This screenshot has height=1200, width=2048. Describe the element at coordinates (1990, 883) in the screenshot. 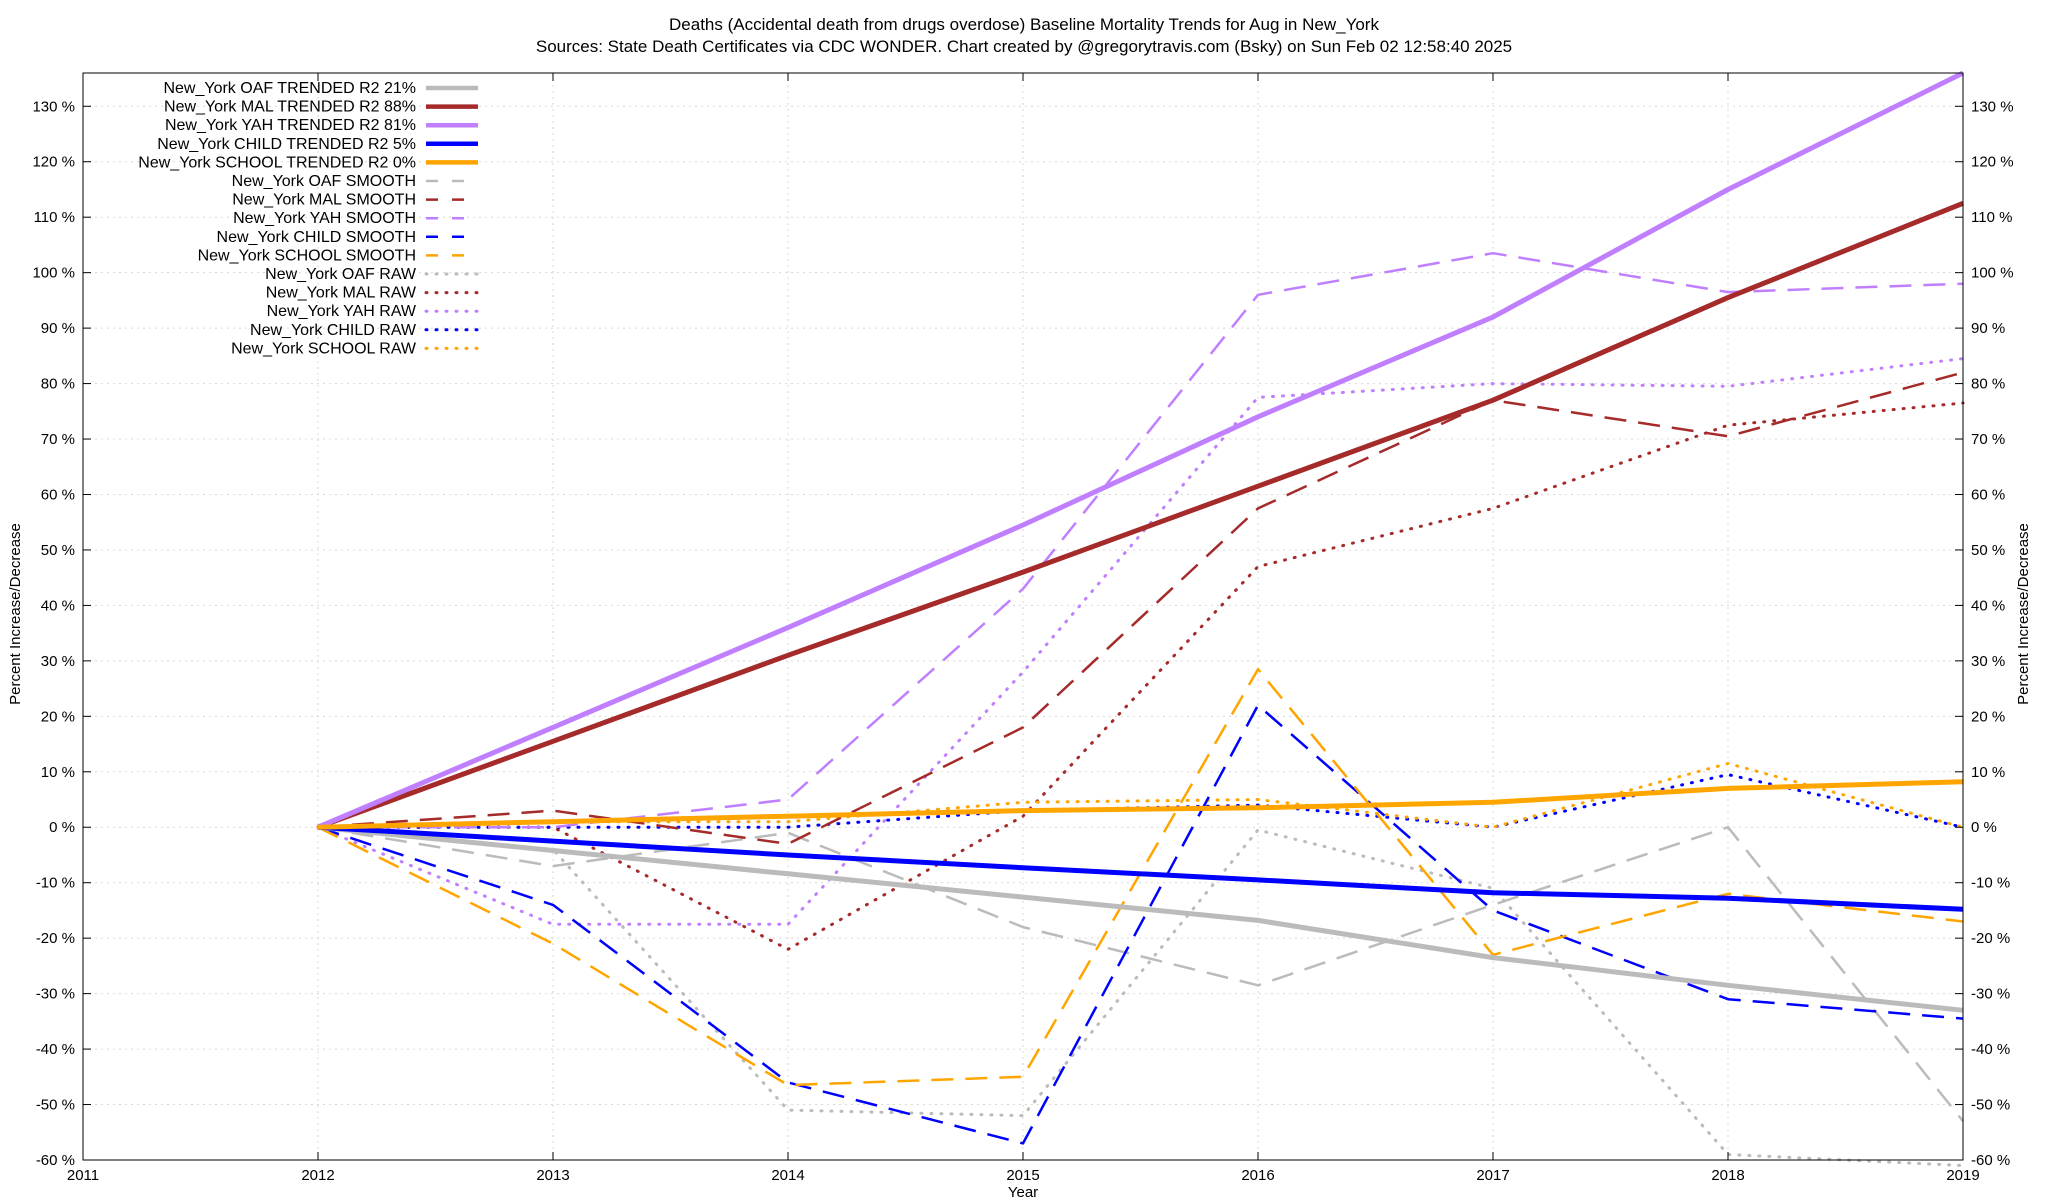

I see `y2-tick-label: -10 %` at that location.